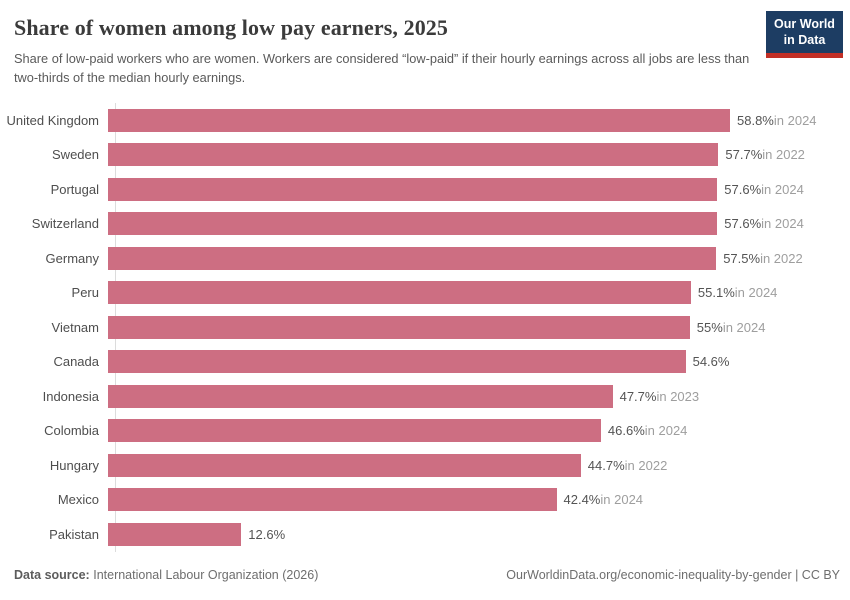 The height and width of the screenshot is (600, 850). Describe the element at coordinates (804, 24) in the screenshot. I see `owid-logo-line1: Our World` at that location.